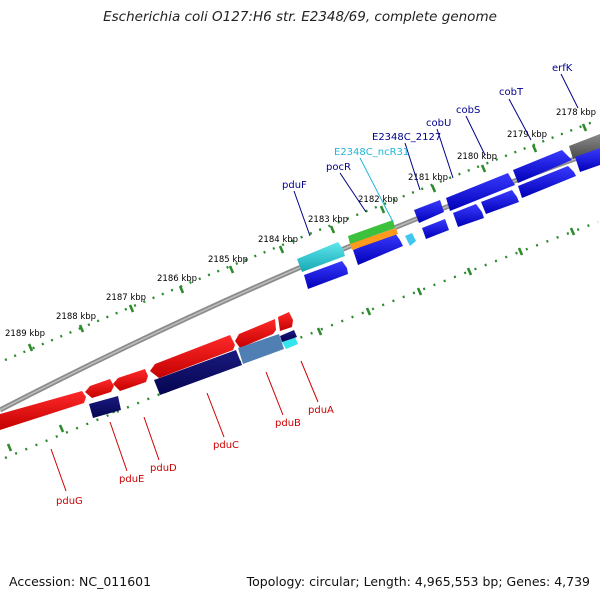  What do you see at coordinates (99, 388) in the screenshot?
I see `gene-pduE-red` at bounding box center [99, 388].